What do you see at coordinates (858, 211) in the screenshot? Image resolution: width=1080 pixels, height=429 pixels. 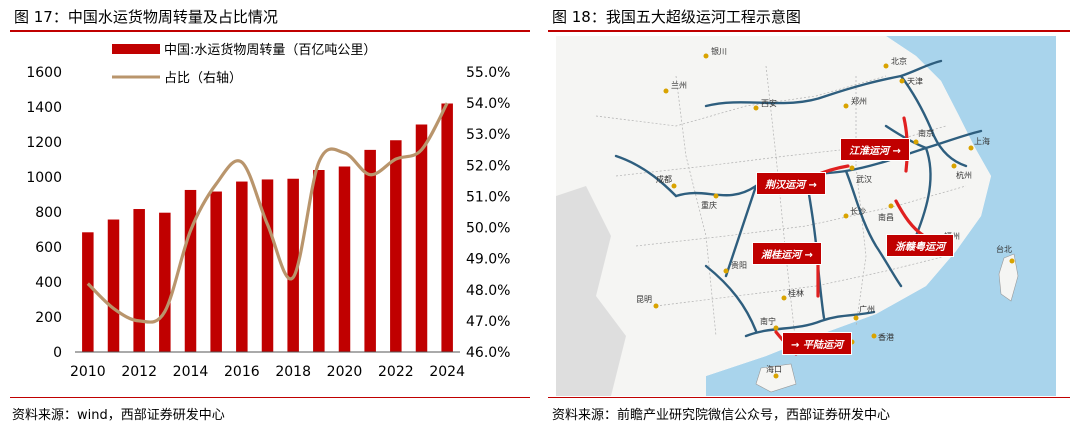 I see `city-label-changsha: 长沙` at bounding box center [858, 211].